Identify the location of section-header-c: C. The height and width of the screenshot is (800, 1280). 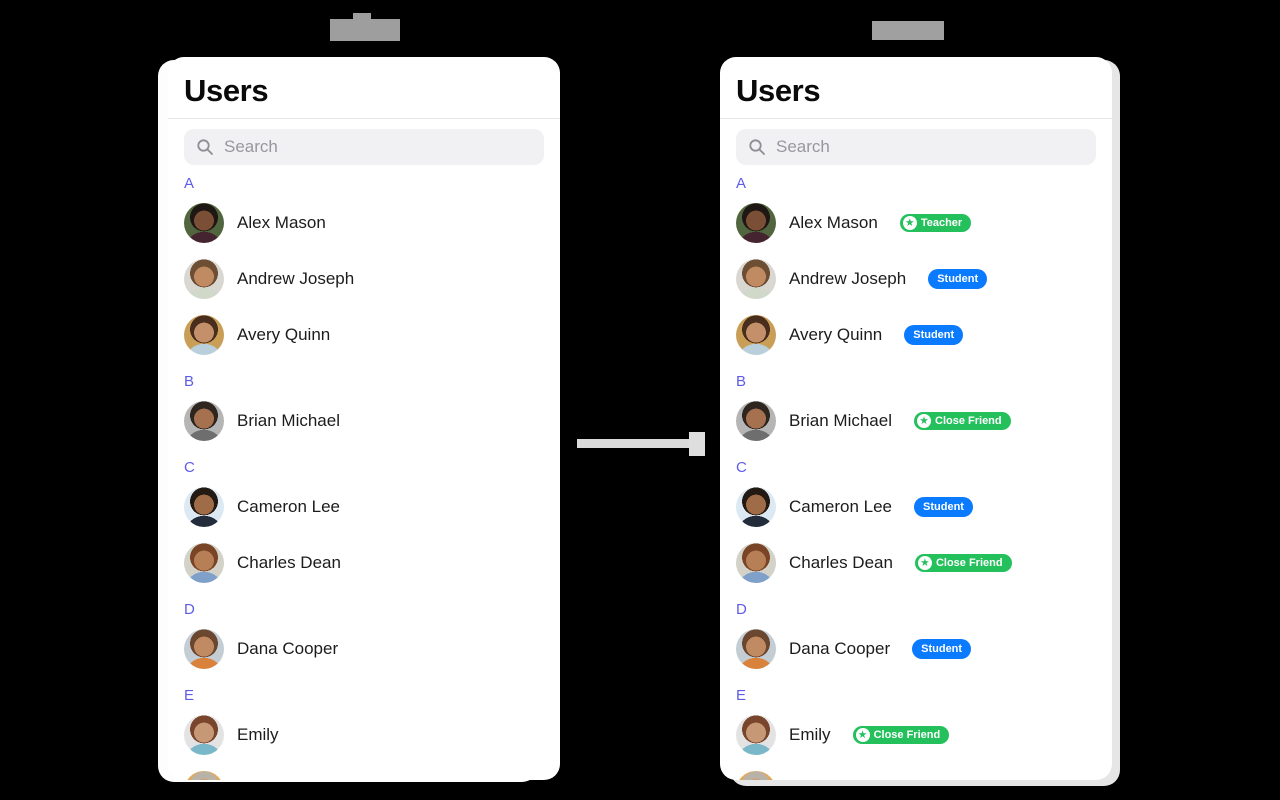
(741, 467).